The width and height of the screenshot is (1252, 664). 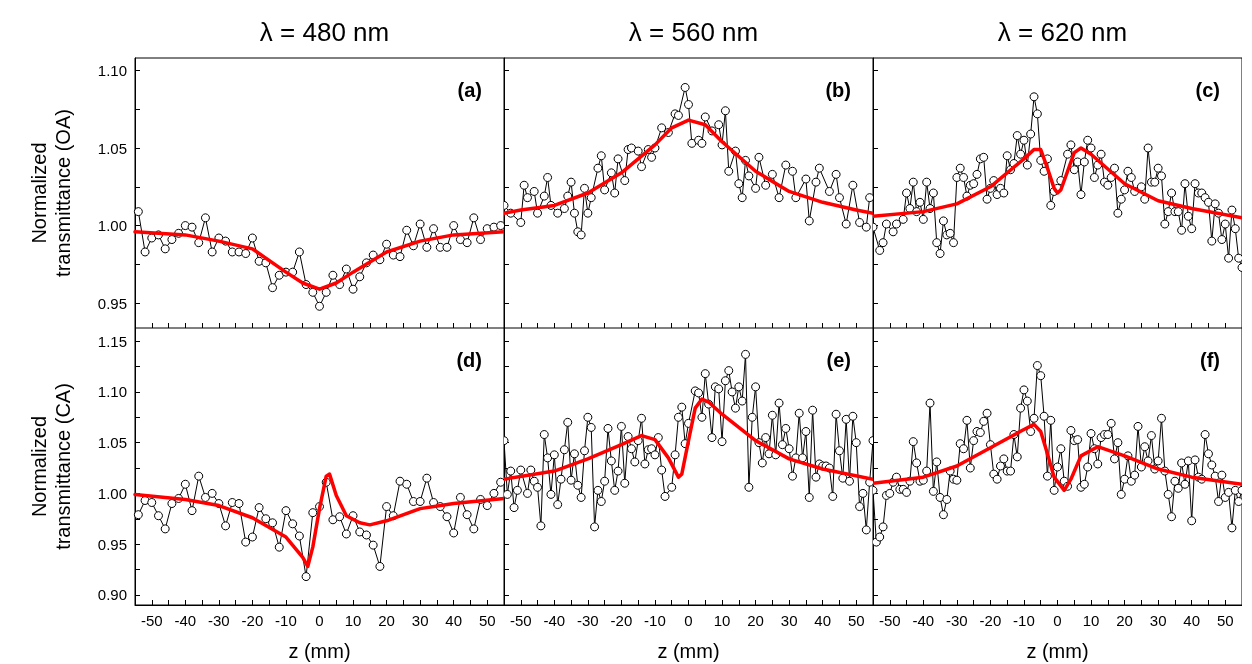 What do you see at coordinates (324, 32) in the screenshot?
I see `chart-title: λ = 480 nm` at bounding box center [324, 32].